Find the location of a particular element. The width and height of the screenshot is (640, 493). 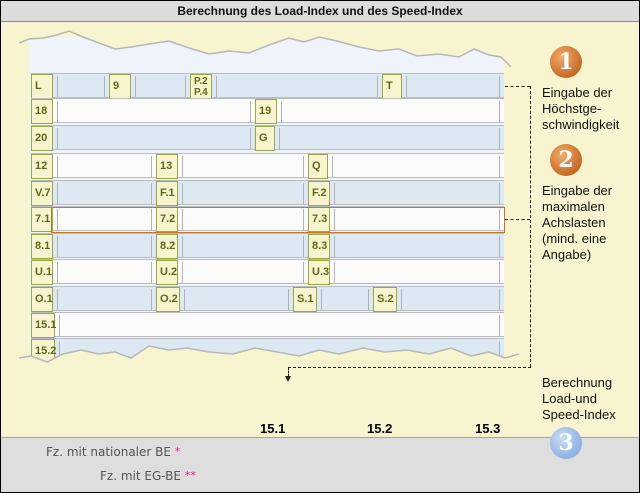

field-label-18: 18 is located at coordinates (42, 111).